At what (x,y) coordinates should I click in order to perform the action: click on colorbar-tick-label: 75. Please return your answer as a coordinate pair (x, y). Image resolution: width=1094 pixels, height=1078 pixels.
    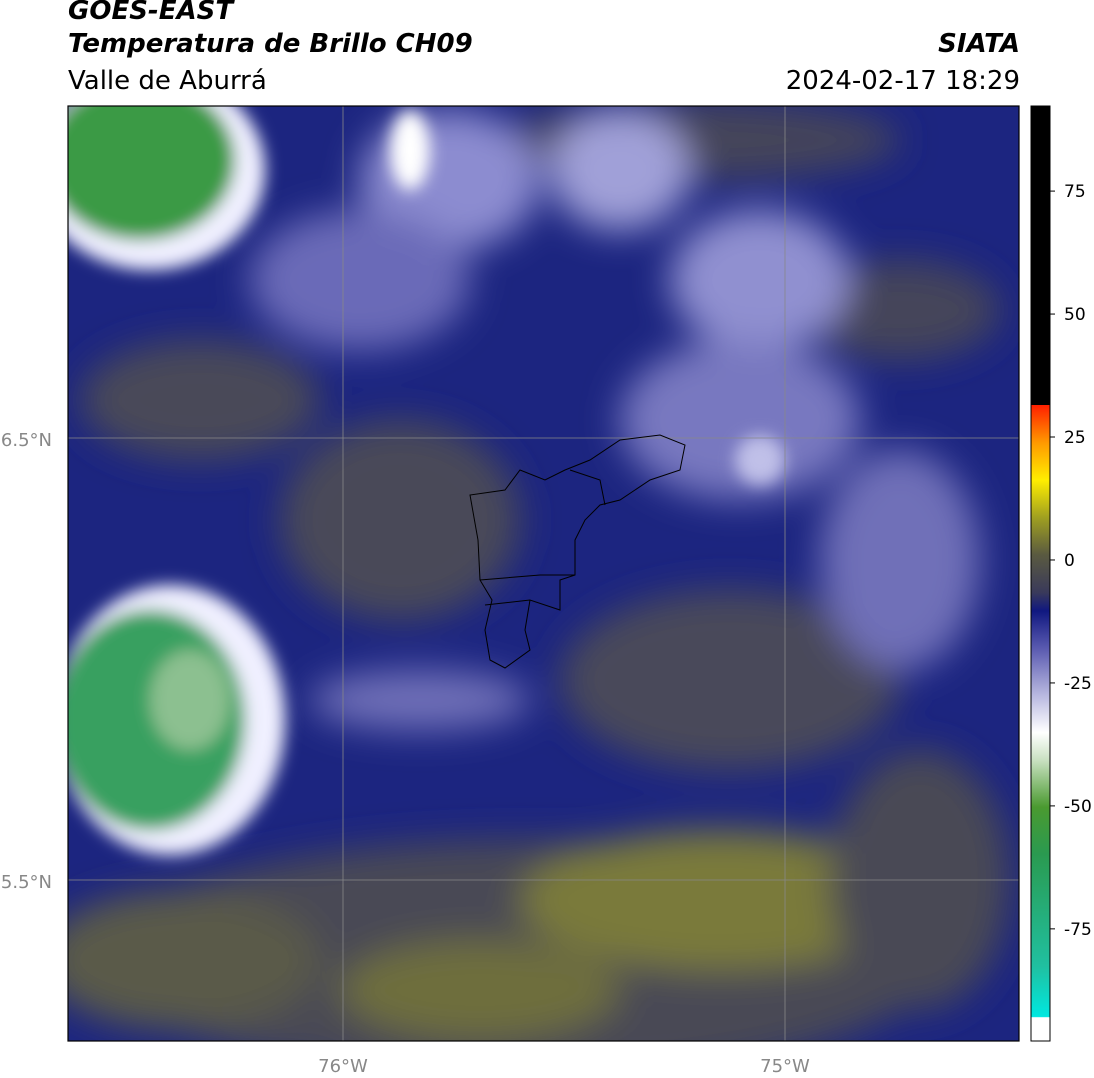
    Looking at the image, I should click on (1075, 192).